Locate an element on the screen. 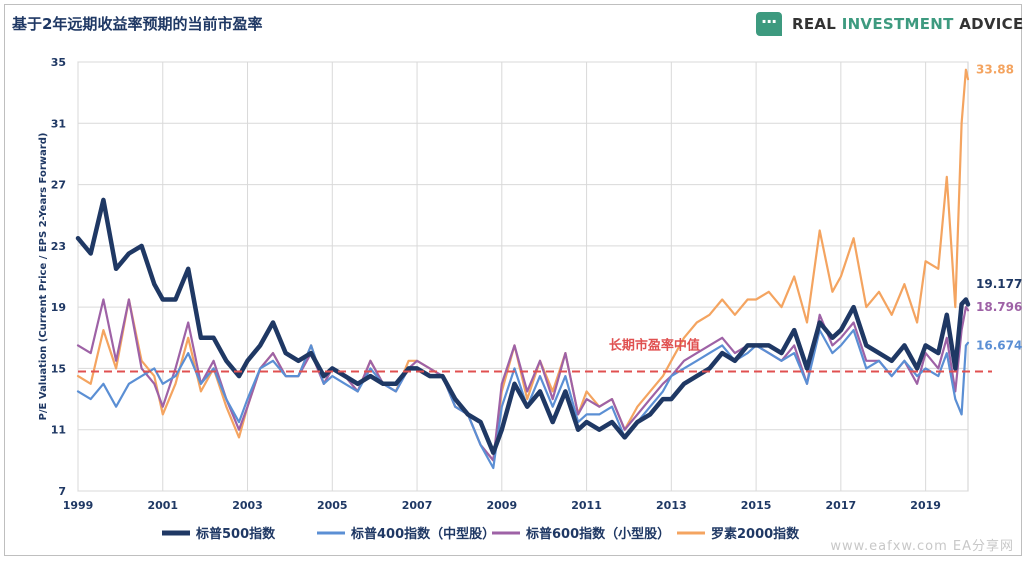  chat-bubble-icon is located at coordinates (769, 24).